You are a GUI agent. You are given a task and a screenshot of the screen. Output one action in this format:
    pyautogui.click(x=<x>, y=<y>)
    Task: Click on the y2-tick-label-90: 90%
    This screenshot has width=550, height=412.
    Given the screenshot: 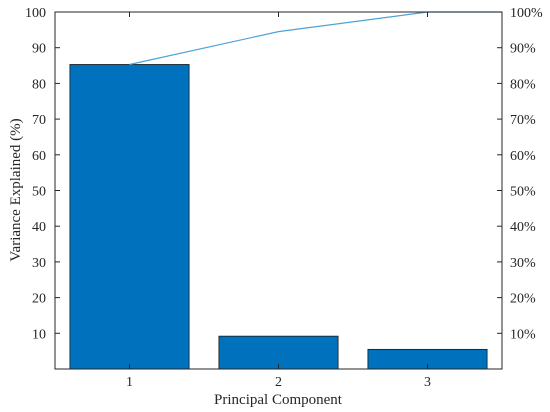 What is the action you would take?
    pyautogui.click(x=523, y=49)
    